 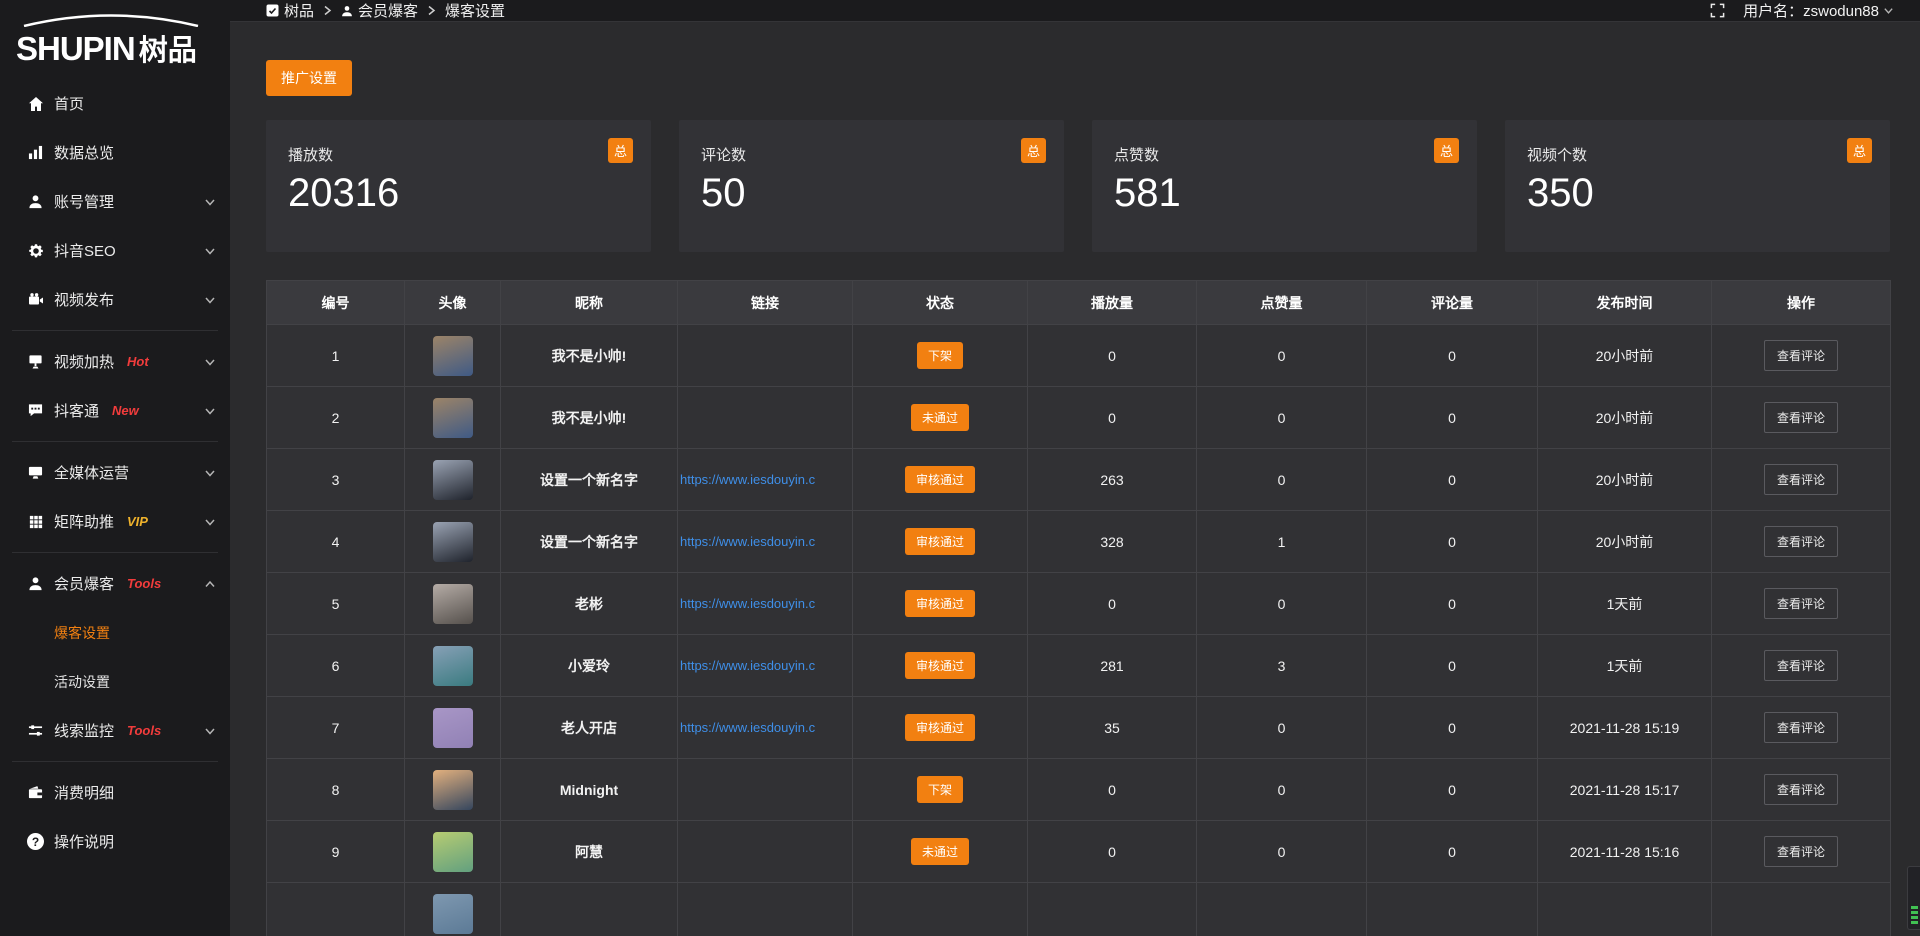 I want to click on user-menu: 用户名：zswodun88, so click(x=1818, y=10).